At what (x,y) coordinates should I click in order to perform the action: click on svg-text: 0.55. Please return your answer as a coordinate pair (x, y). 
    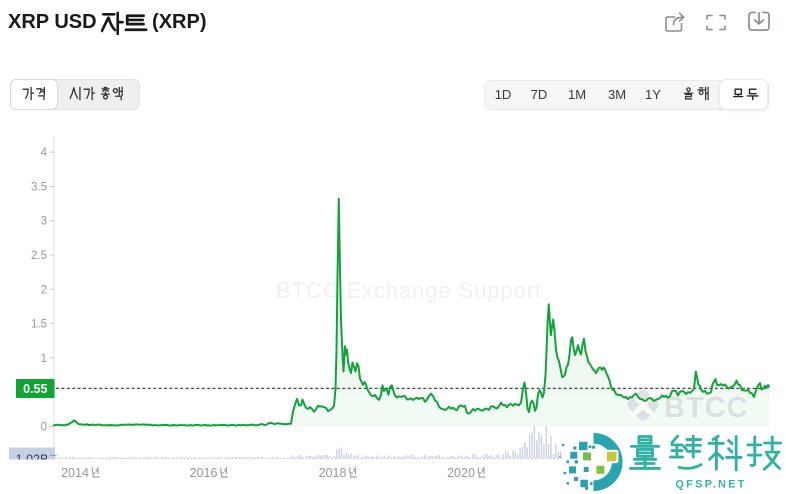
    Looking at the image, I should click on (35, 389).